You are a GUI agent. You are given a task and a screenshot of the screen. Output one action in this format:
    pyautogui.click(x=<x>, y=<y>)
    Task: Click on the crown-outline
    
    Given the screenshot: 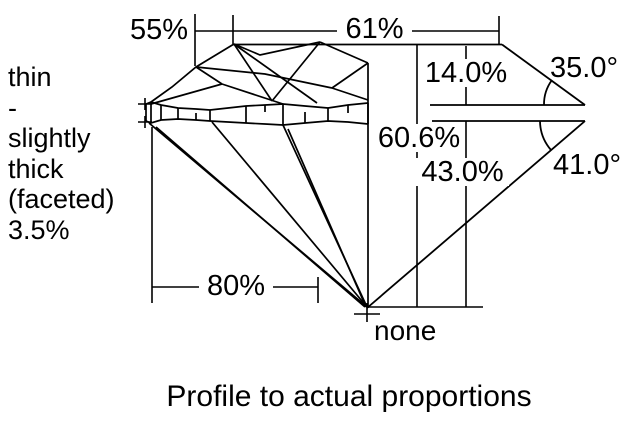 What is the action you would take?
    pyautogui.click(x=192, y=73)
    